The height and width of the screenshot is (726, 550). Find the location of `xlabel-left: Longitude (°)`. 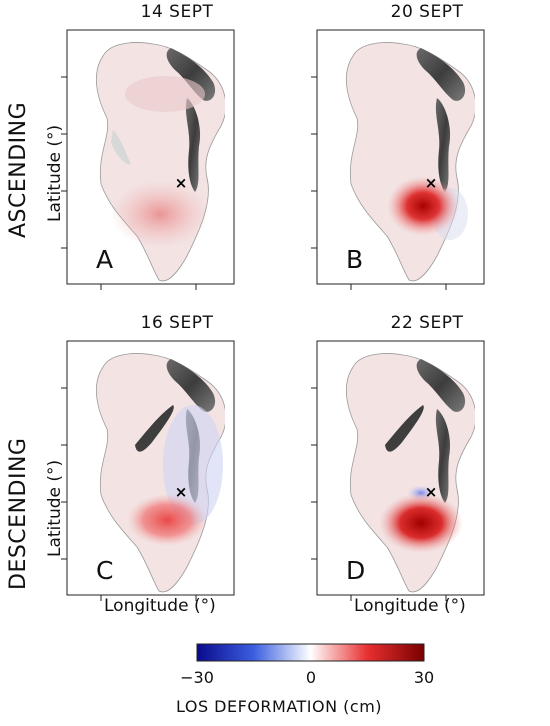

xlabel-left: Longitude (°) is located at coordinates (160, 606).